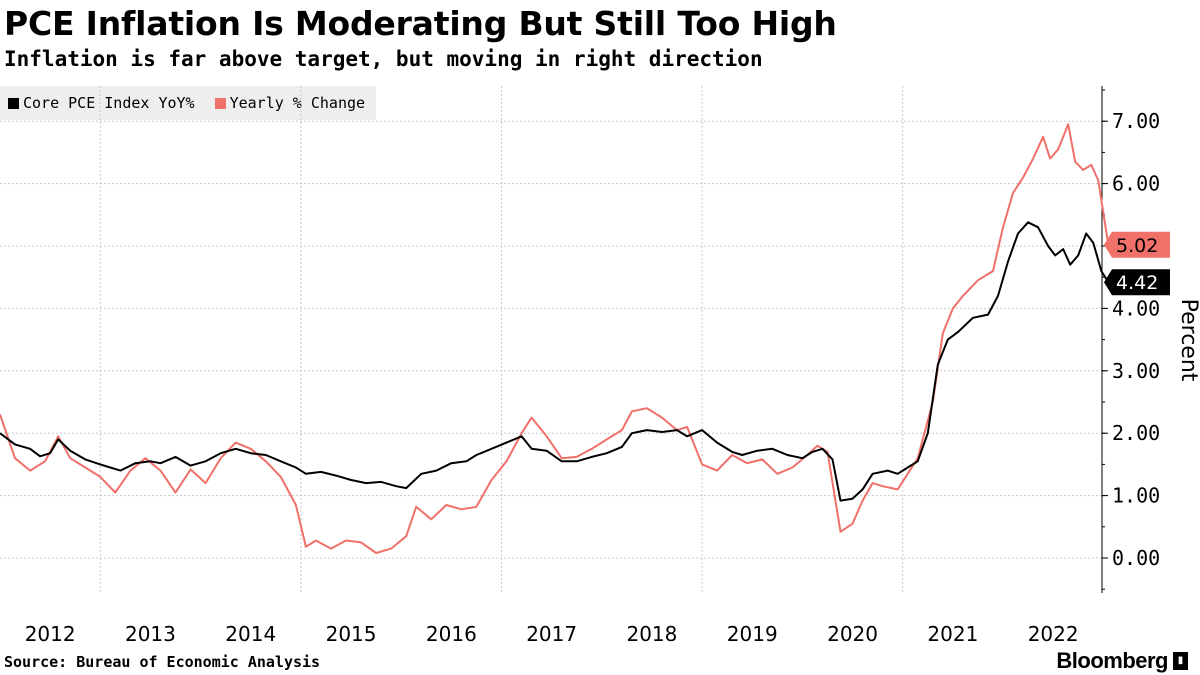  What do you see at coordinates (1136, 558) in the screenshot?
I see `y-tick-label: 0.00` at bounding box center [1136, 558].